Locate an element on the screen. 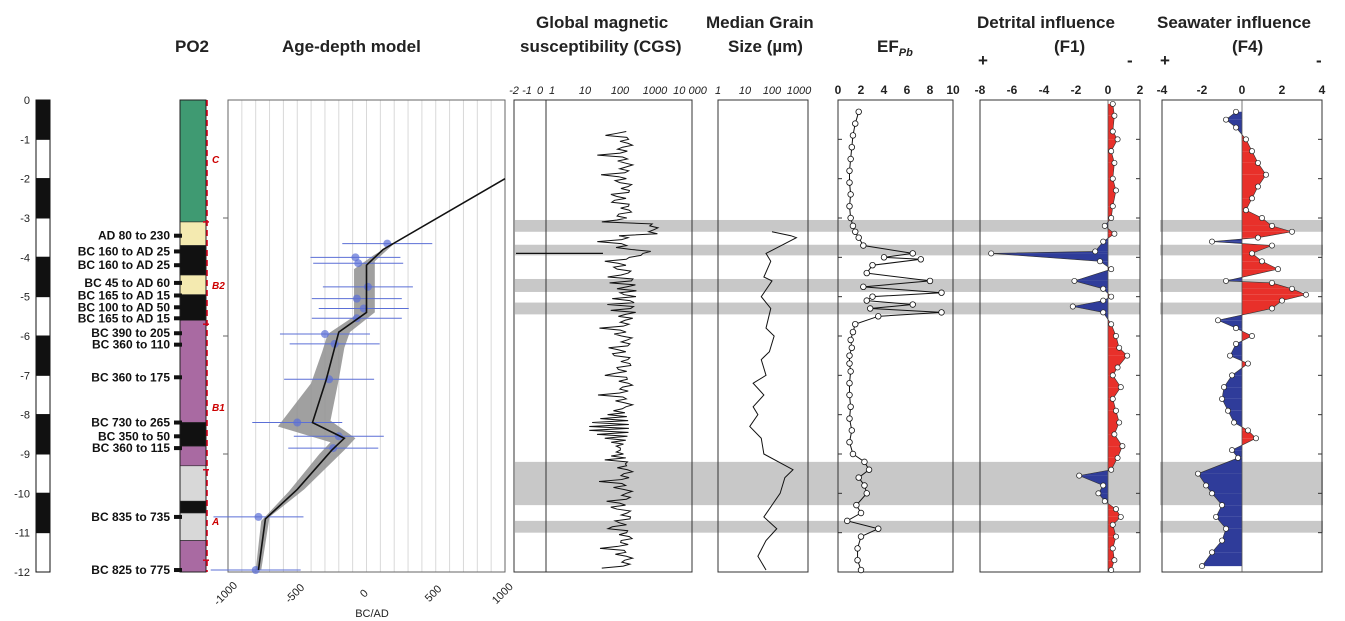 The width and height of the screenshot is (1345, 621). depth-tick-label: 0 is located at coordinates (27, 101).